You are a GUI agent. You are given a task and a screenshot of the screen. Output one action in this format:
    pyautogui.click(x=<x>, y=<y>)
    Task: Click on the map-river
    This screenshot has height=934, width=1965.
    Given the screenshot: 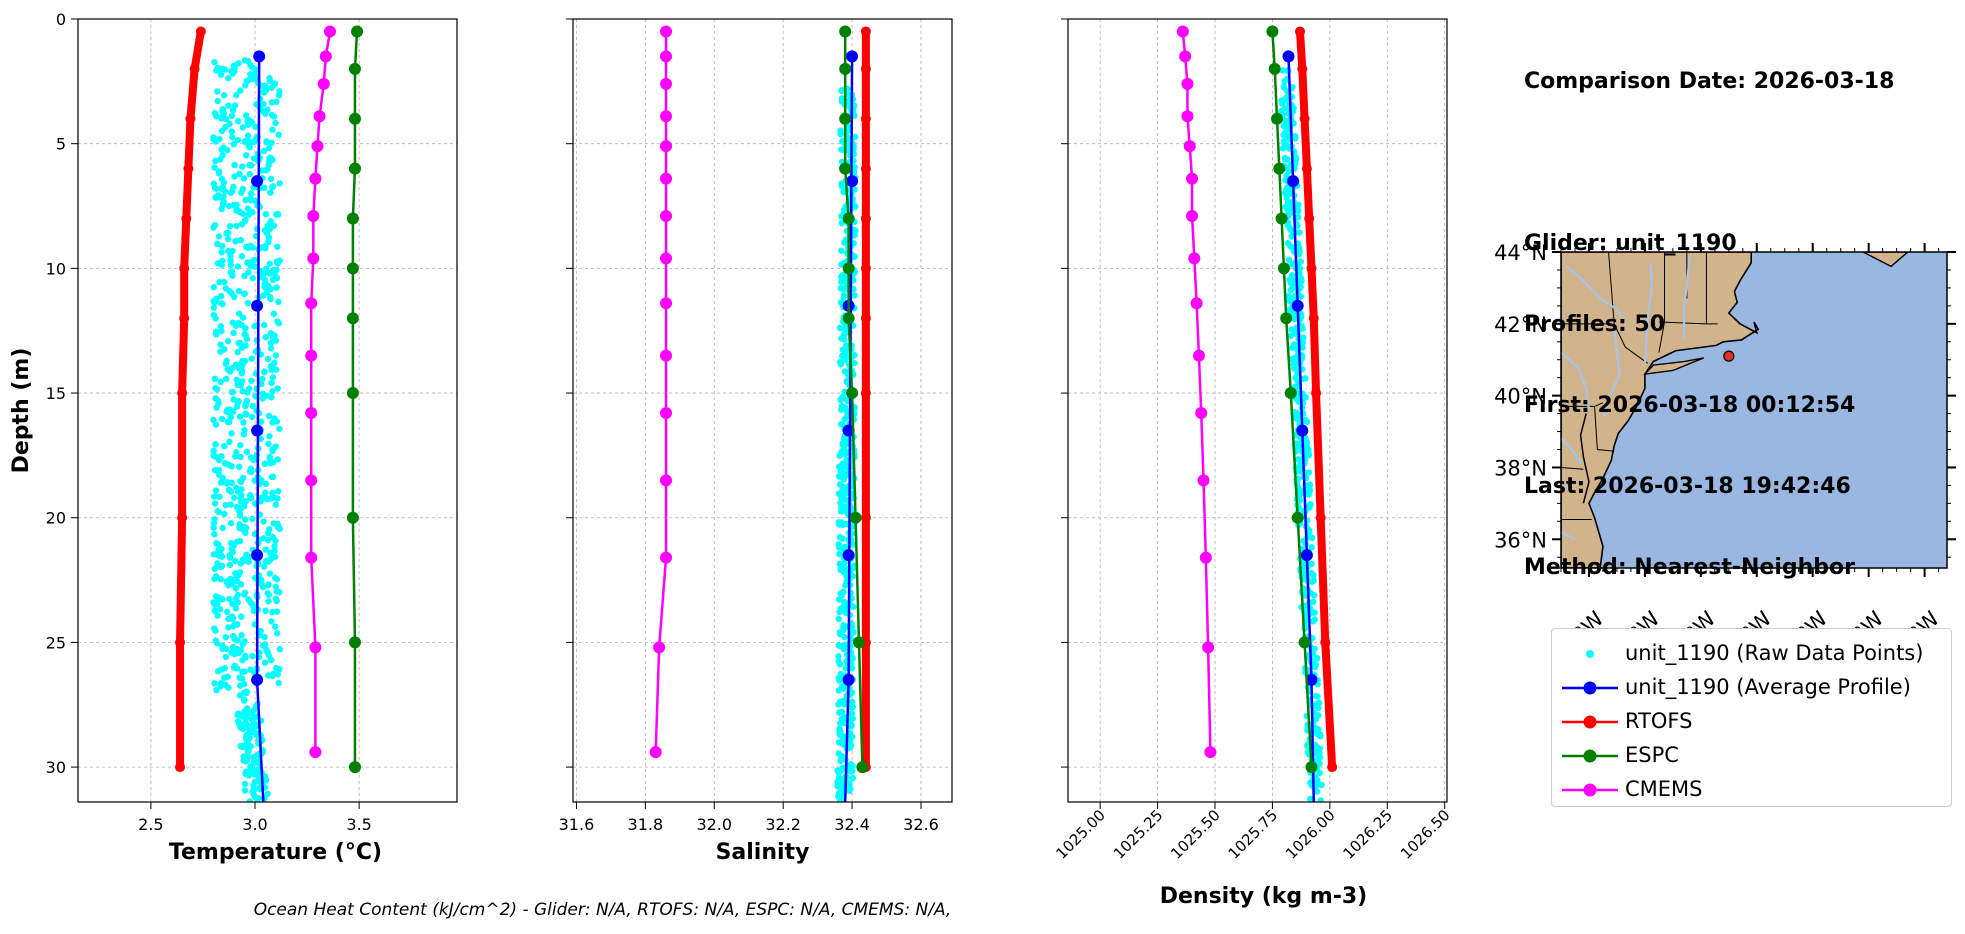 What is the action you would take?
    pyautogui.click(x=1686, y=297)
    